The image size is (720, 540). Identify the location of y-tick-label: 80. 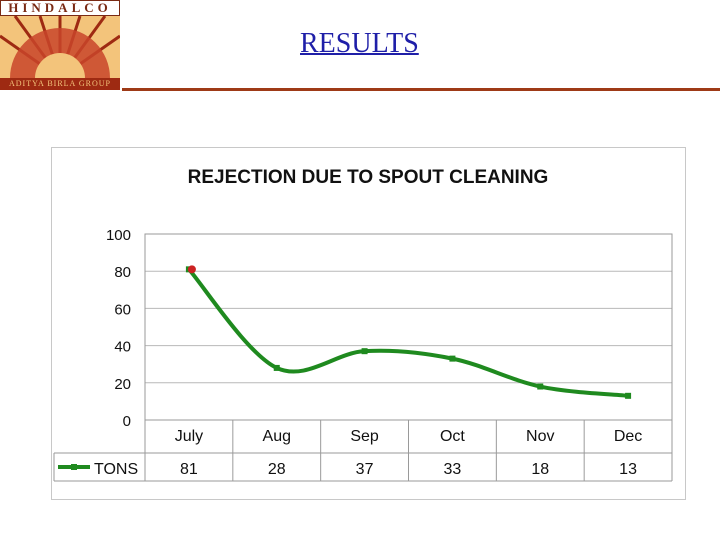
(122, 272).